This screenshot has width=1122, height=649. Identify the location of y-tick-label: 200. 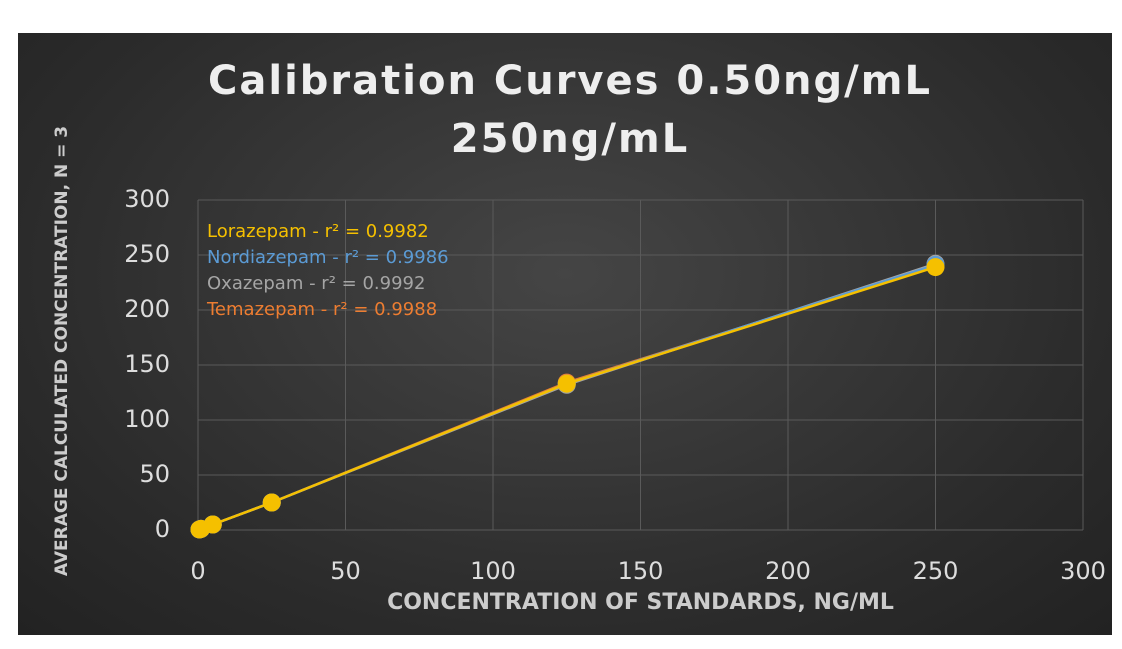
(147, 309).